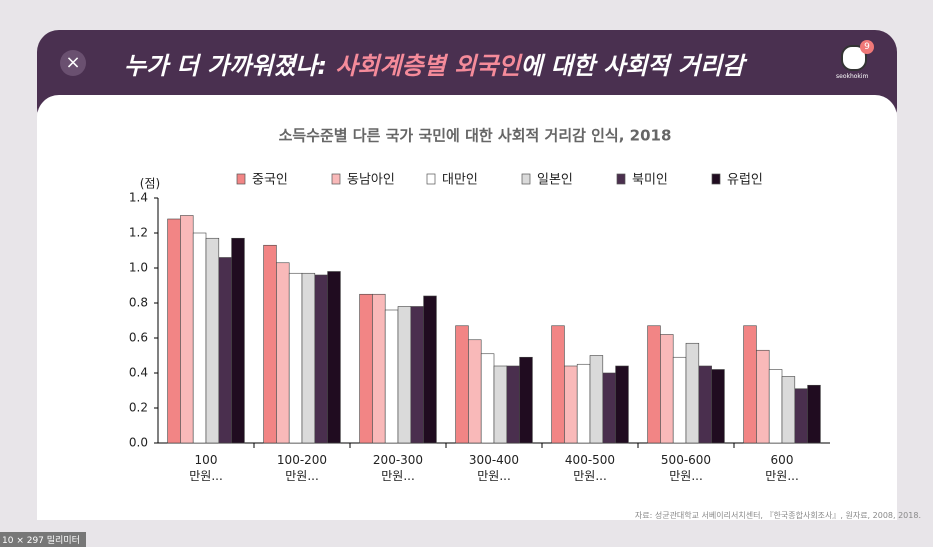 The height and width of the screenshot is (547, 933). I want to click on y-tick-label: 0.0, so click(138, 443).